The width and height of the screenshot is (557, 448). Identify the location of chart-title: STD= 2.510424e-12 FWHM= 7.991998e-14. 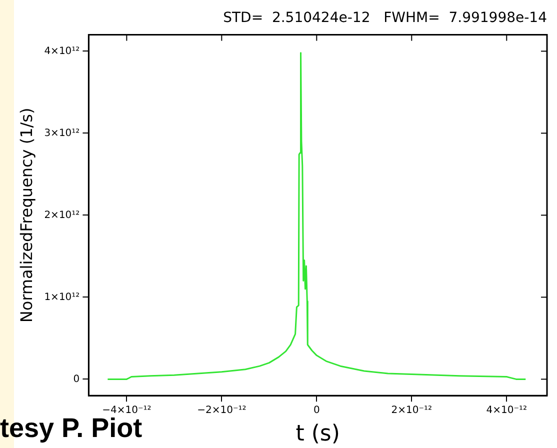
(385, 18).